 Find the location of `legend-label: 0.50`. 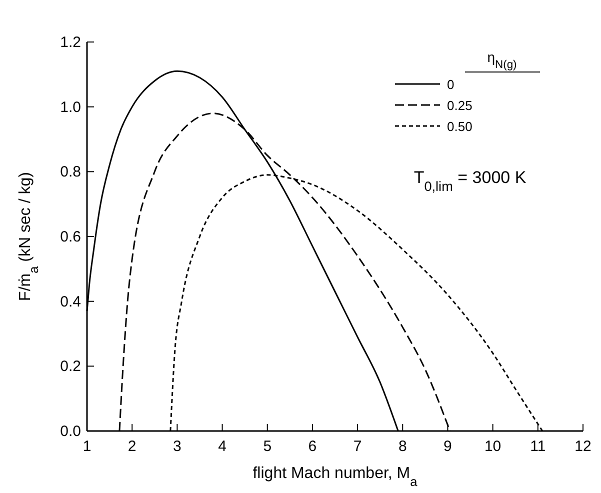

legend-label: 0.50 is located at coordinates (459, 126).